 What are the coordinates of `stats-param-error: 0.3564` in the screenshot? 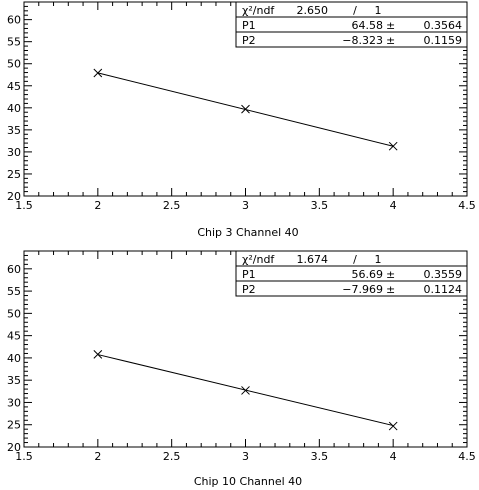 It's located at (443, 25).